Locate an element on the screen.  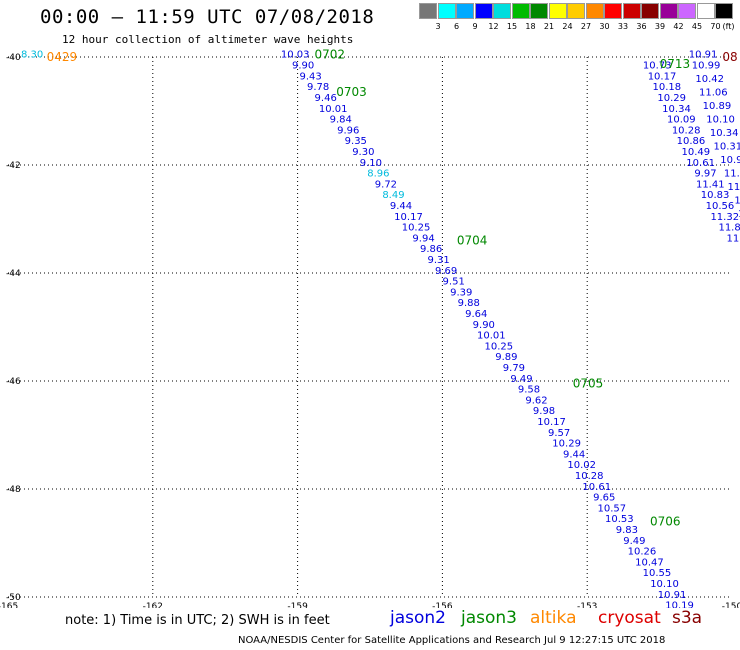
swh-value-label: 10.03 is located at coordinates (295, 54).